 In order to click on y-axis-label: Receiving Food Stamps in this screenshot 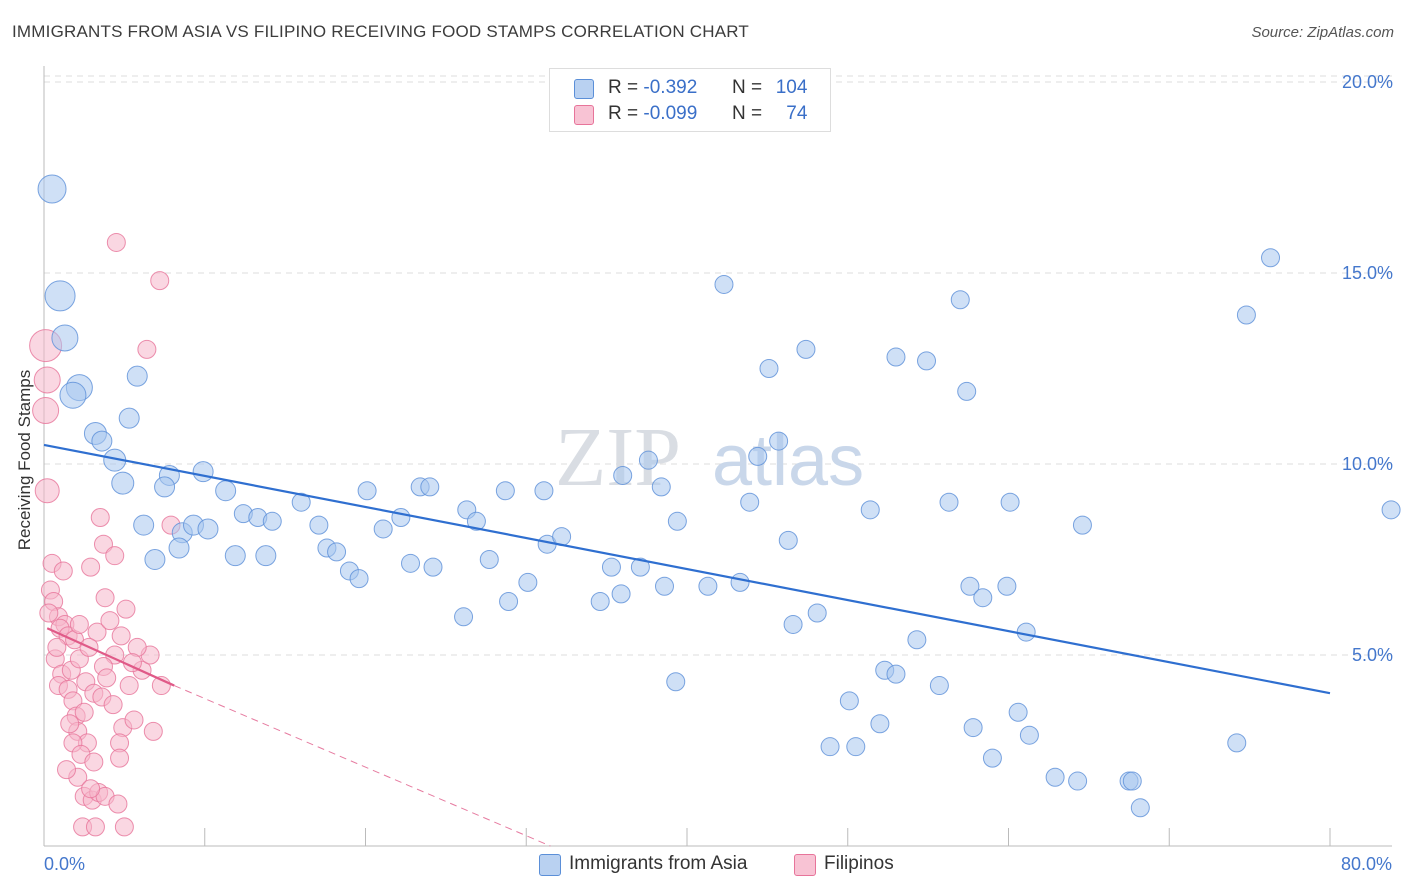, I will do `click(24, 460)`.